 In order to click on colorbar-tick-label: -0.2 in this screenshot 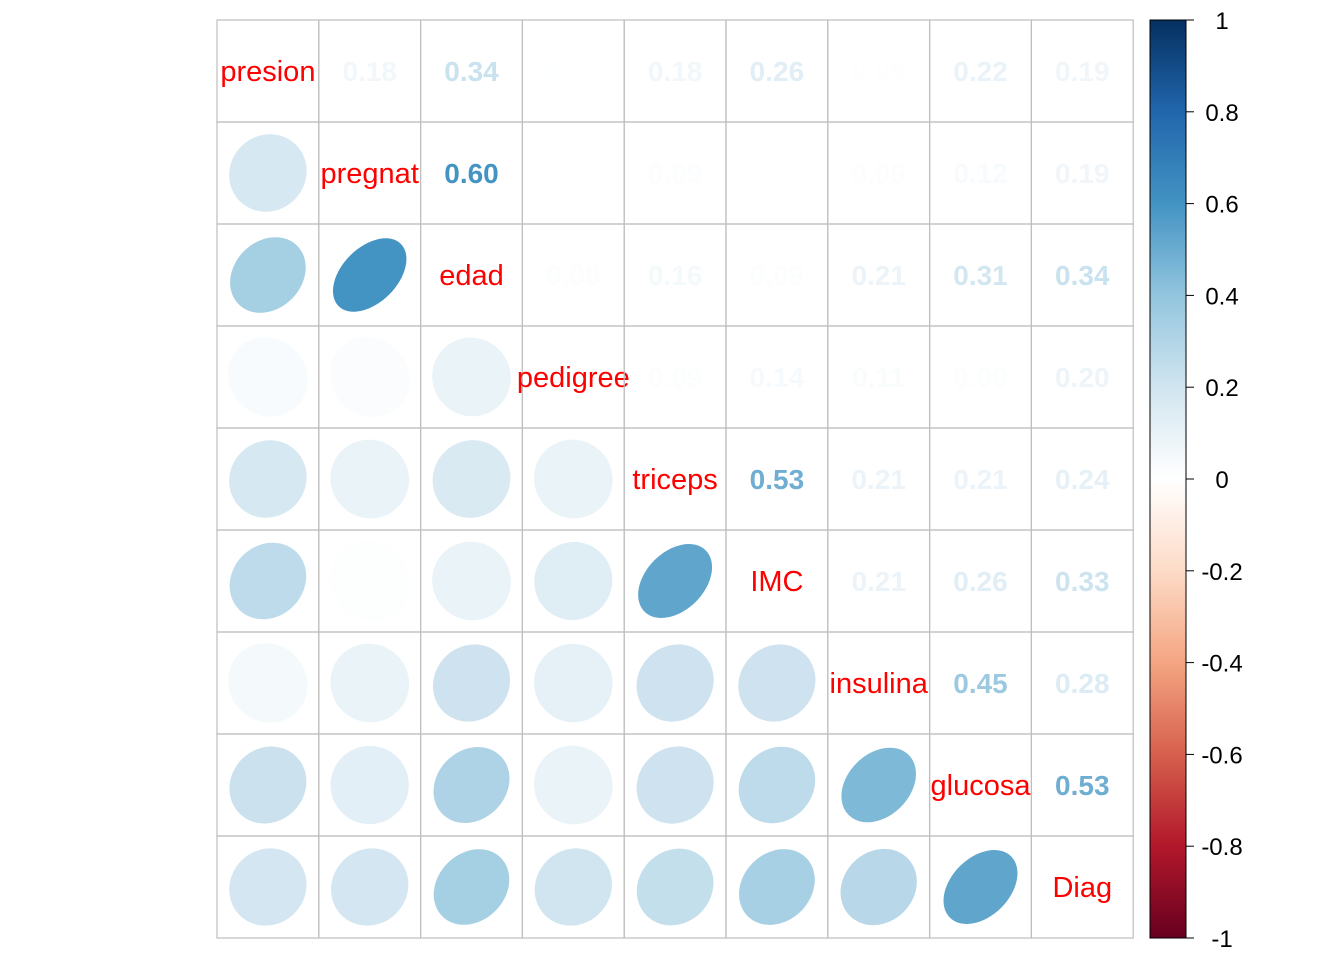, I will do `click(1221, 572)`.